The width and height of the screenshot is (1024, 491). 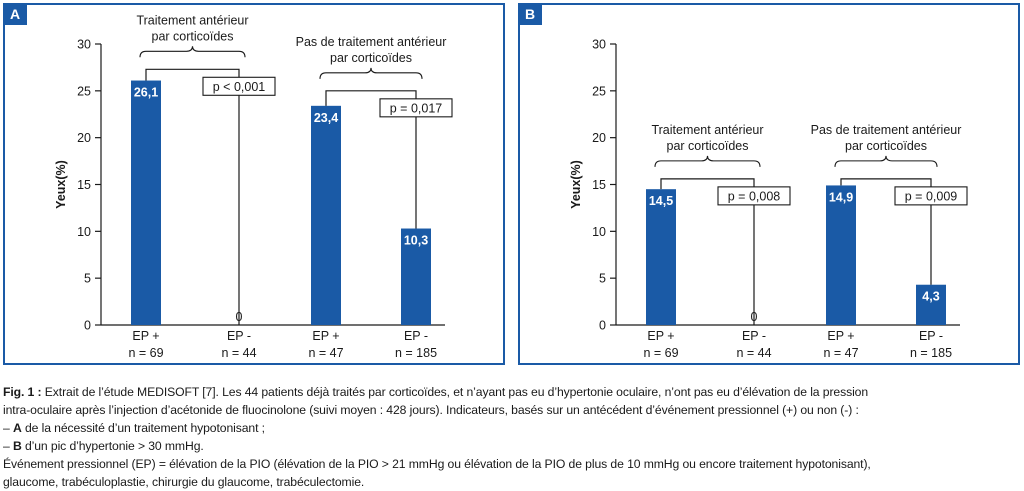 What do you see at coordinates (841, 197) in the screenshot?
I see `bar-value-label: 14,9` at bounding box center [841, 197].